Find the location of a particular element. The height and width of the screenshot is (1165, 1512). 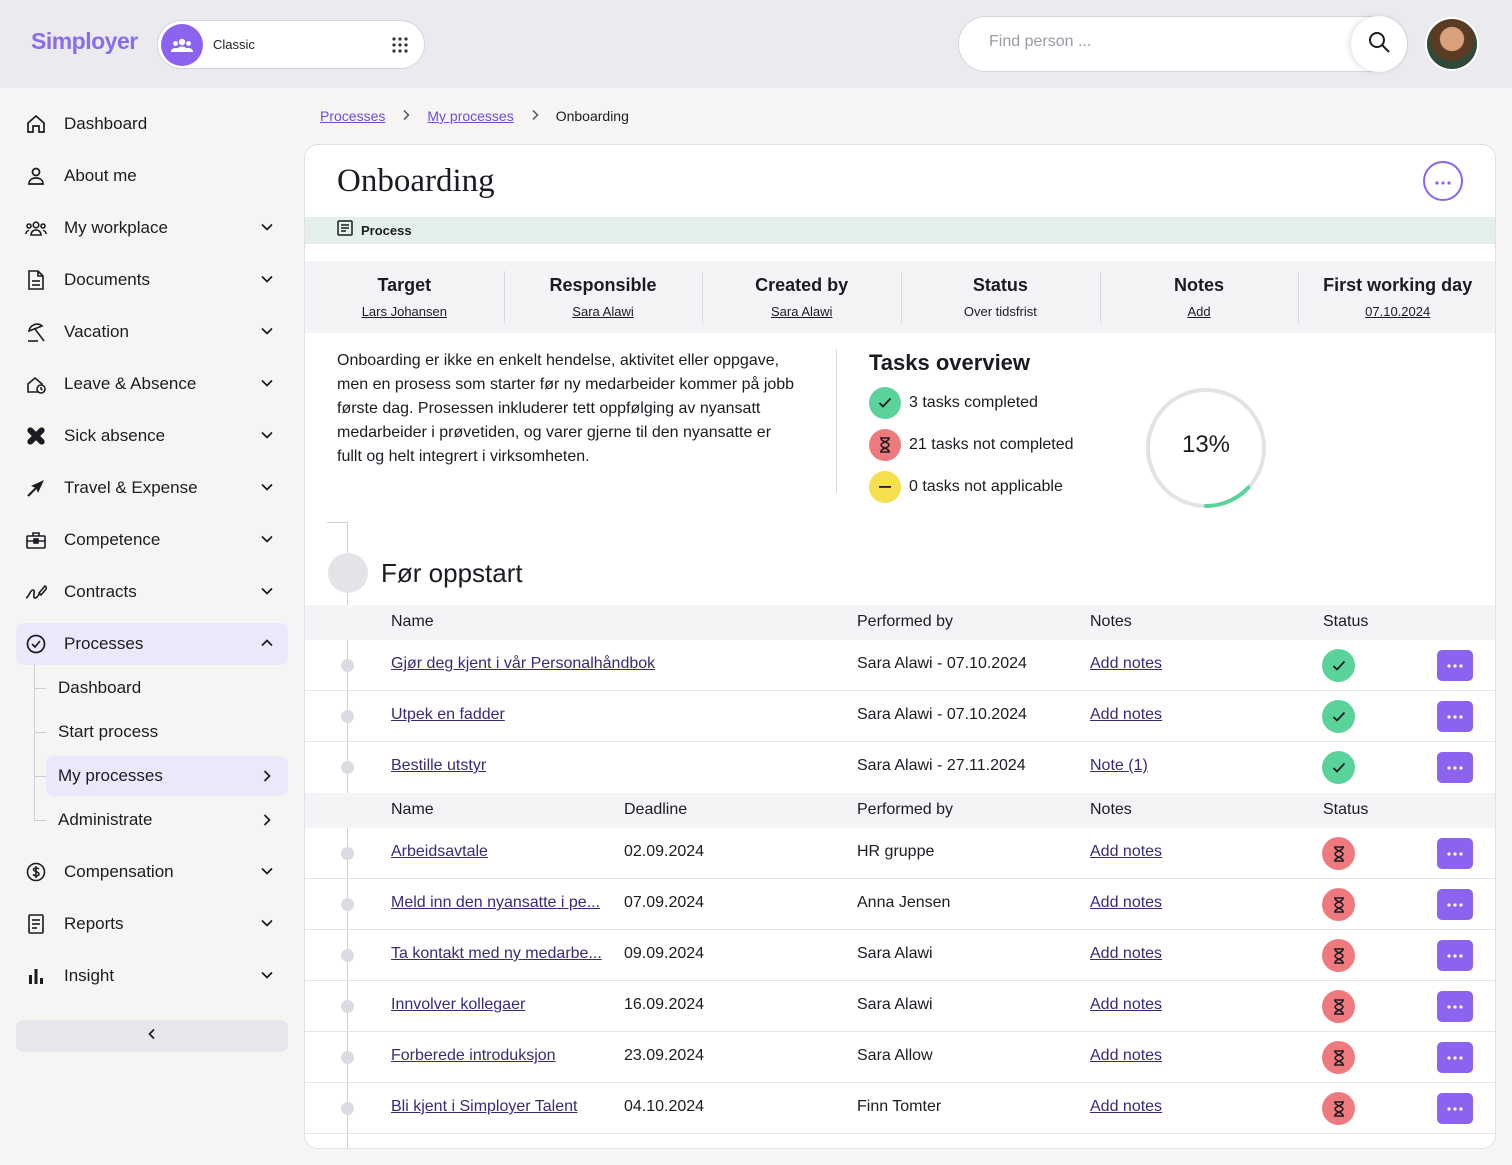

meta-value: 07.10.2024 is located at coordinates (1398, 311).